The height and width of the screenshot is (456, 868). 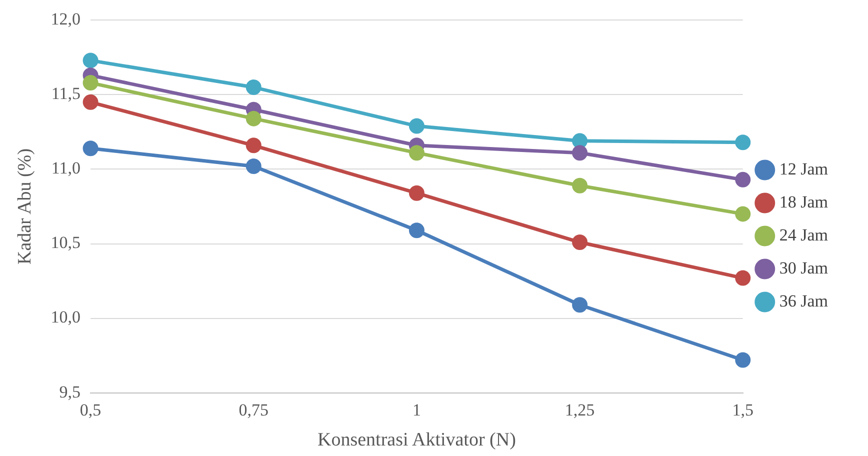 What do you see at coordinates (579, 410) in the screenshot?
I see `x-tick-label: 1,25` at bounding box center [579, 410].